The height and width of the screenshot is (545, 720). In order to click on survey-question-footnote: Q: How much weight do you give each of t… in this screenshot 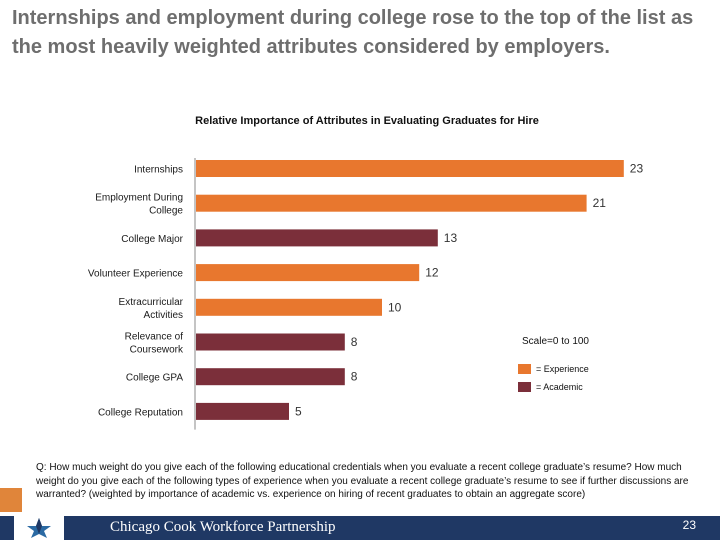, I will do `click(362, 481)`.